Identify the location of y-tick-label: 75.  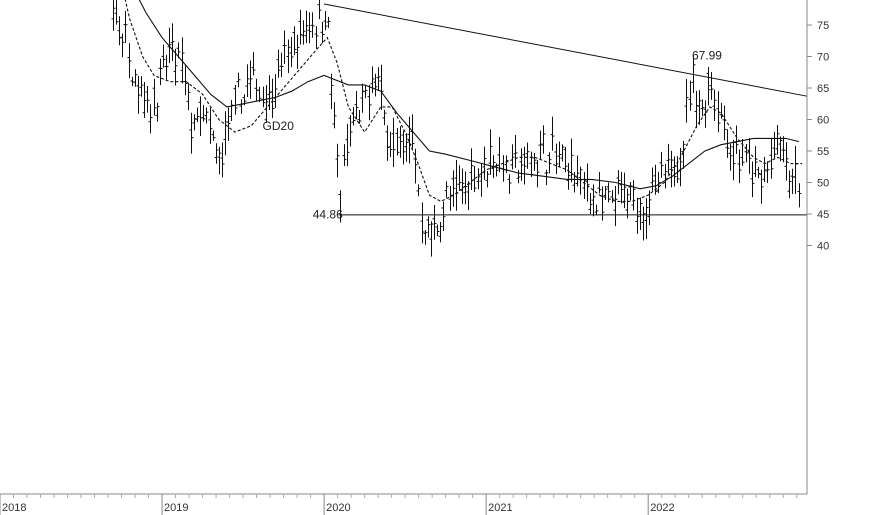
(823, 26).